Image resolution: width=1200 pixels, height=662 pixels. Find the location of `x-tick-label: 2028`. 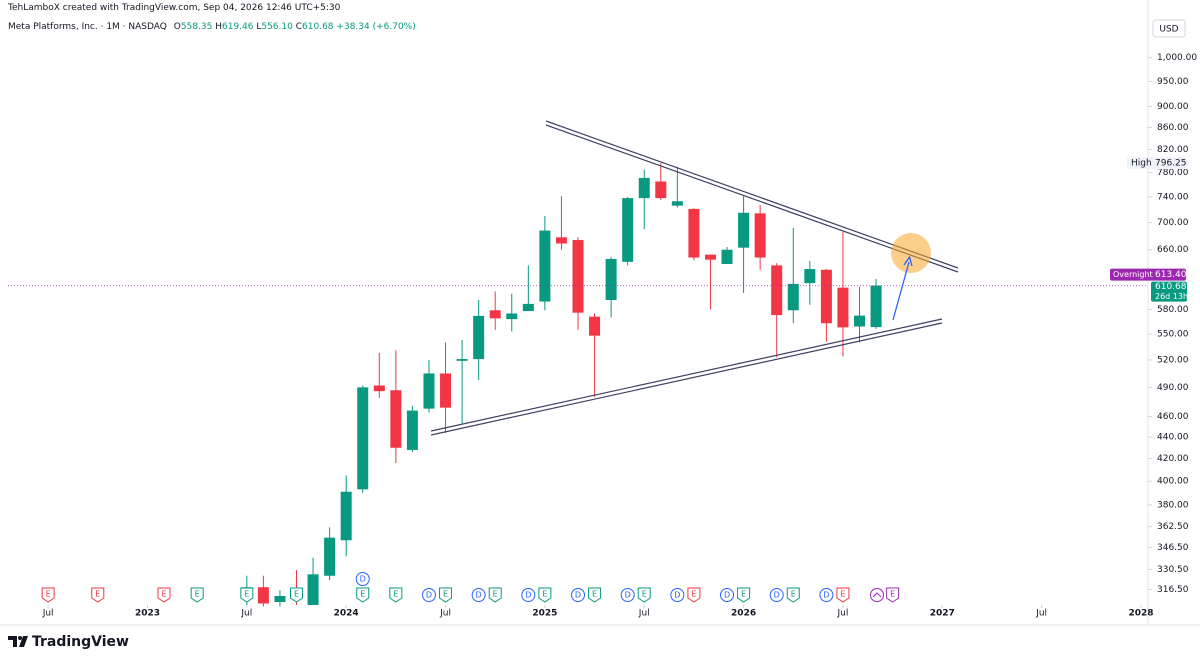

x-tick-label: 2028 is located at coordinates (1140, 614).